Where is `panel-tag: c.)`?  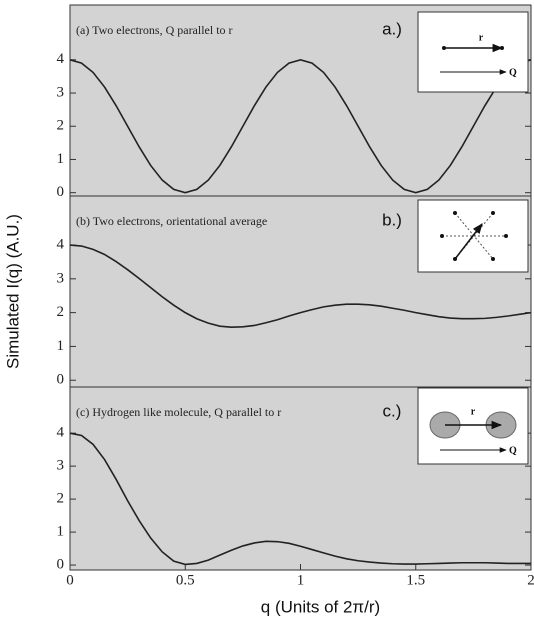 panel-tag: c.) is located at coordinates (392, 410).